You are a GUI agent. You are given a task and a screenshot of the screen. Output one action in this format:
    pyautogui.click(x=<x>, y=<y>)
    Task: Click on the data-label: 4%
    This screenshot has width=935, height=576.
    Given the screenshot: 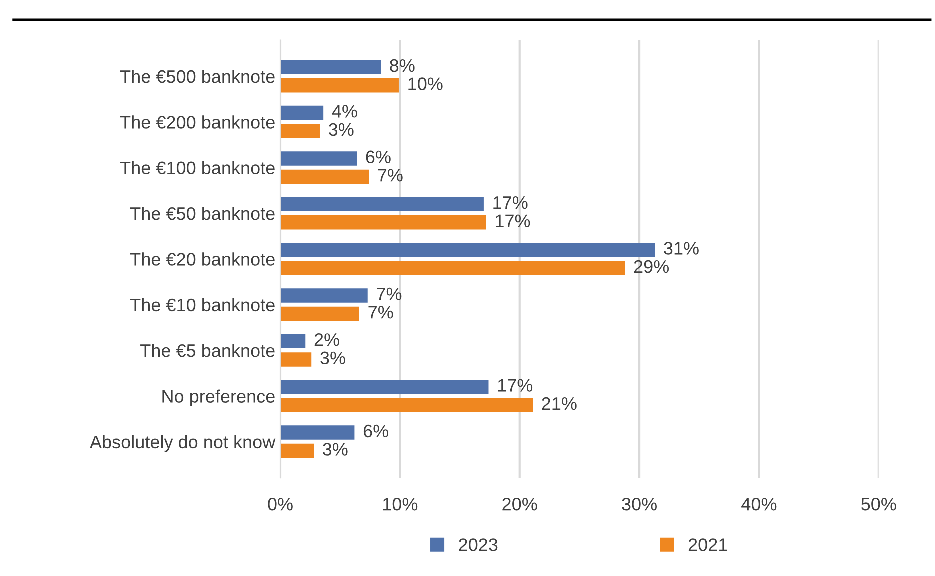 What is the action you would take?
    pyautogui.click(x=345, y=111)
    